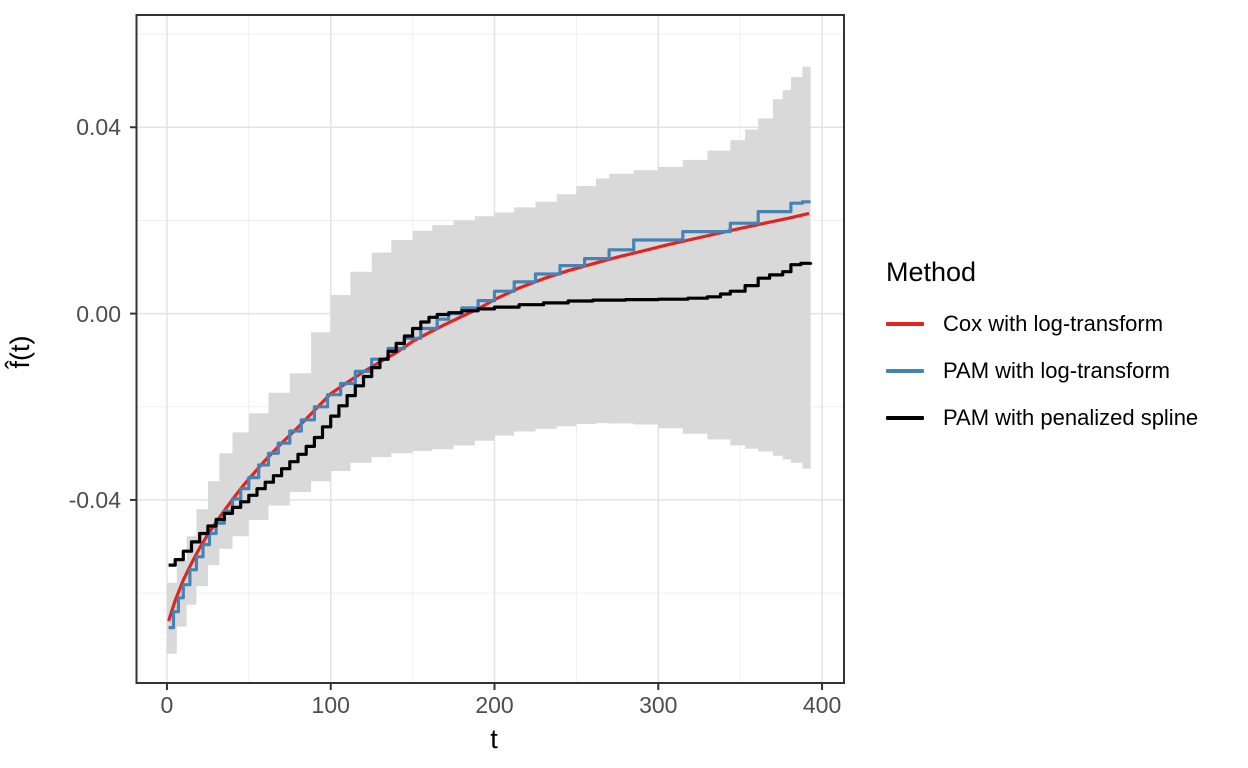 This screenshot has height=768, width=1248. I want to click on x-tick-label: 300, so click(658, 705).